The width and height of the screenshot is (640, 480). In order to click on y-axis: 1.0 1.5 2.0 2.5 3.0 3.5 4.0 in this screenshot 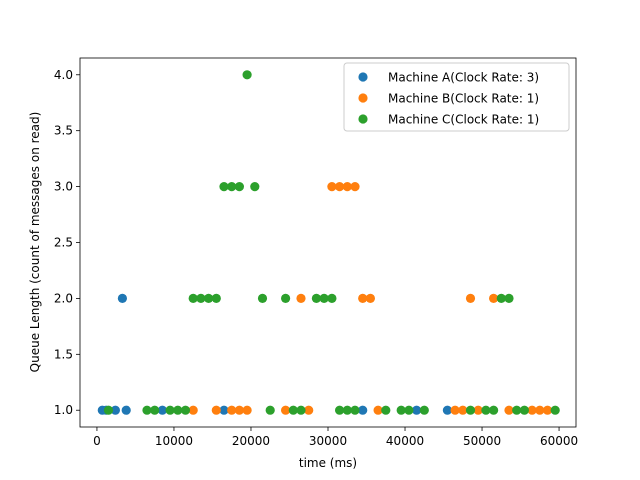, I will do `click(67, 242)`.